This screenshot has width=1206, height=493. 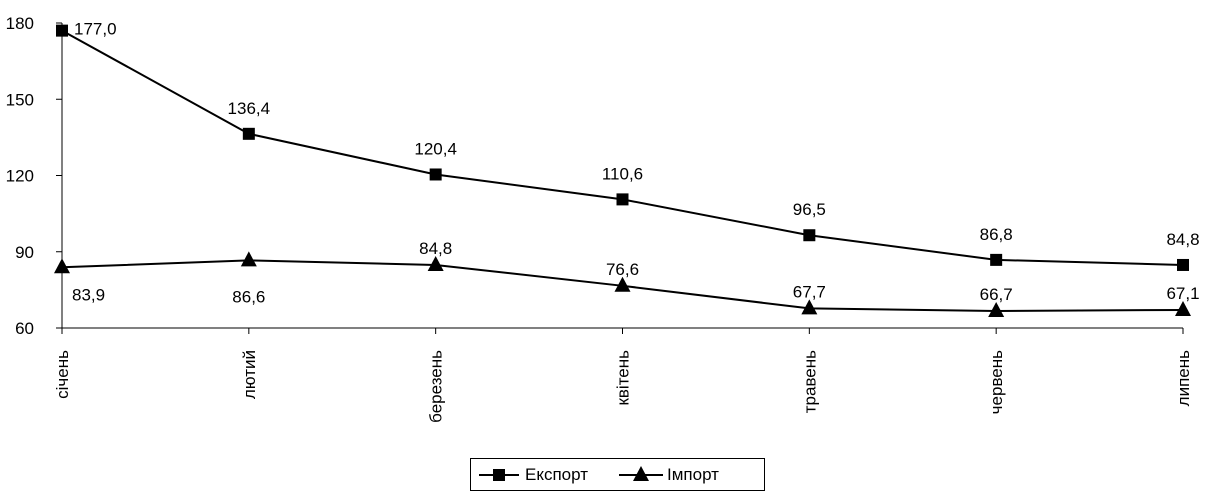 What do you see at coordinates (641, 473) in the screenshot?
I see `legend-import-triangle-marker` at bounding box center [641, 473].